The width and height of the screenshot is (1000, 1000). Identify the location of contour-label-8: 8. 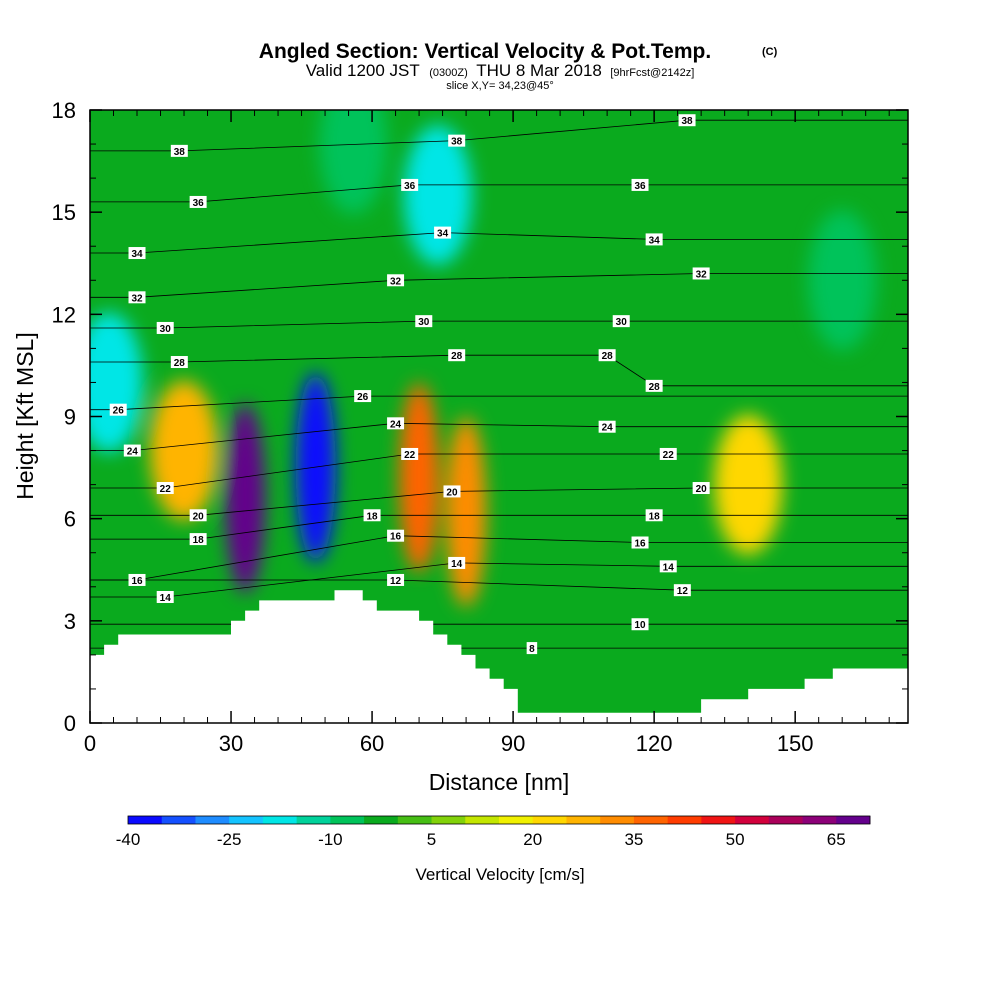
(532, 648).